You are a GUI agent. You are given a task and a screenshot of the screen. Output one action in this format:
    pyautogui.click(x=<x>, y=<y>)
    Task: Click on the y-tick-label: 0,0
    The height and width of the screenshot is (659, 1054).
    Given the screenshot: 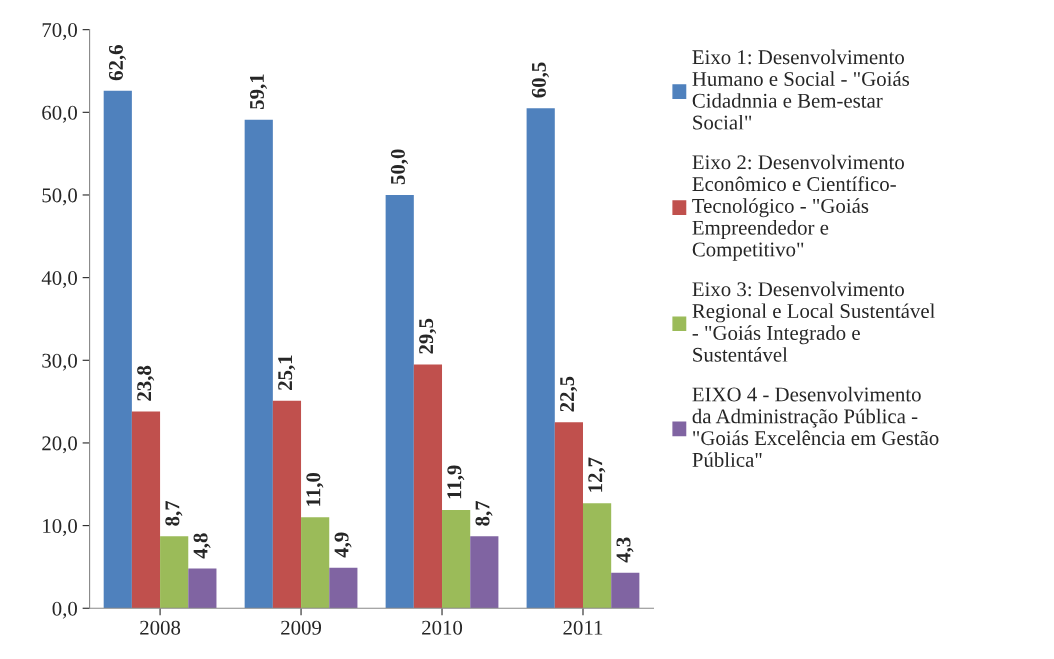 What is the action you would take?
    pyautogui.click(x=64, y=610)
    